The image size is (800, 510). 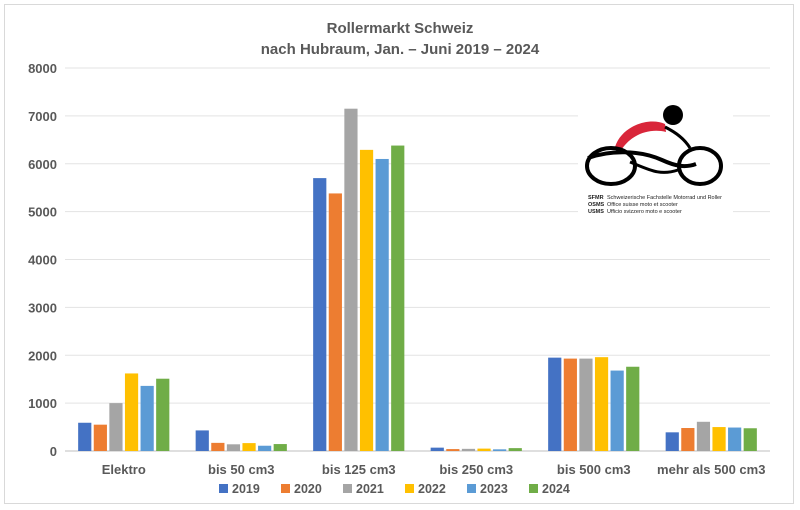 I want to click on legend-label: 2022, so click(x=432, y=489).